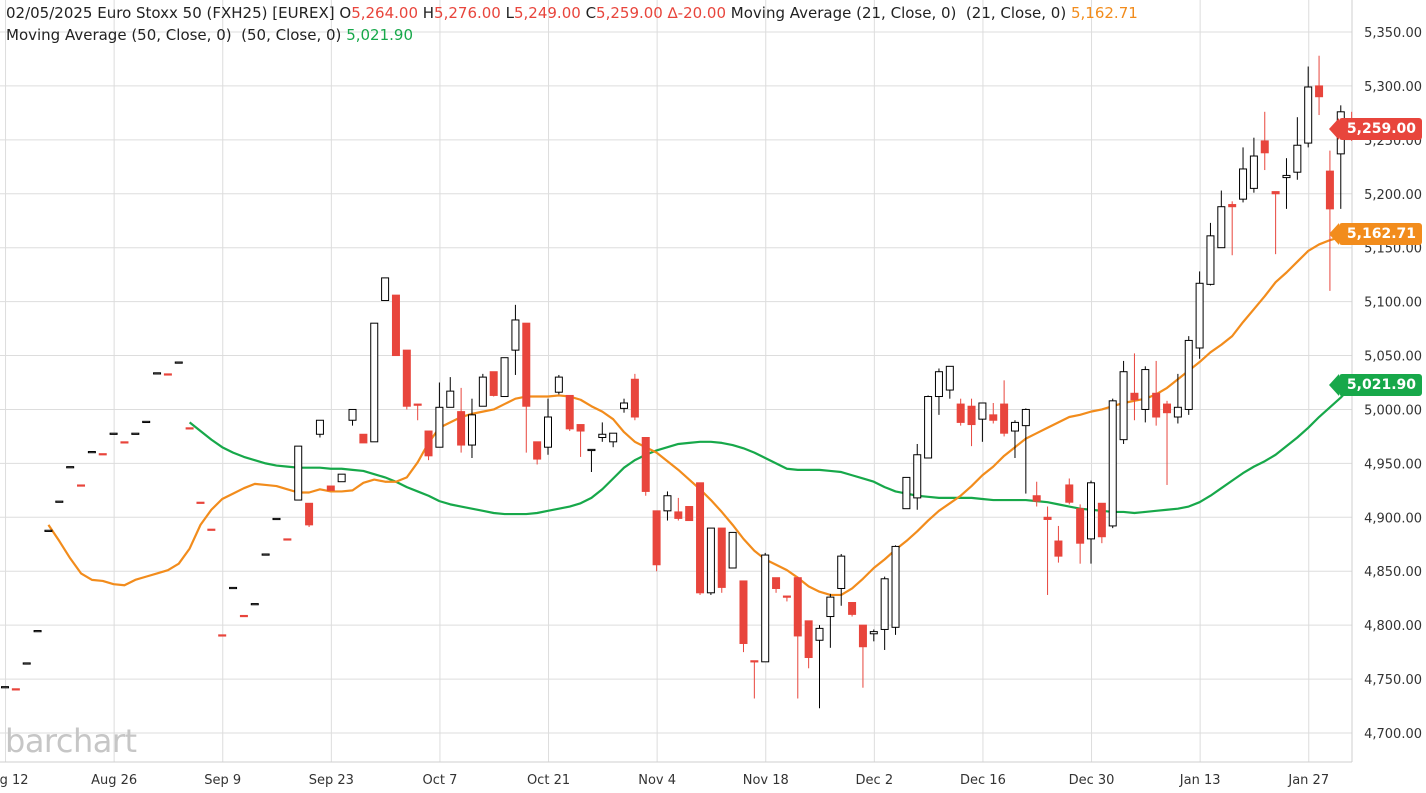 The image size is (1426, 793). What do you see at coordinates (1393, 626) in the screenshot?
I see `y-tick-label: 4,800.00` at bounding box center [1393, 626].